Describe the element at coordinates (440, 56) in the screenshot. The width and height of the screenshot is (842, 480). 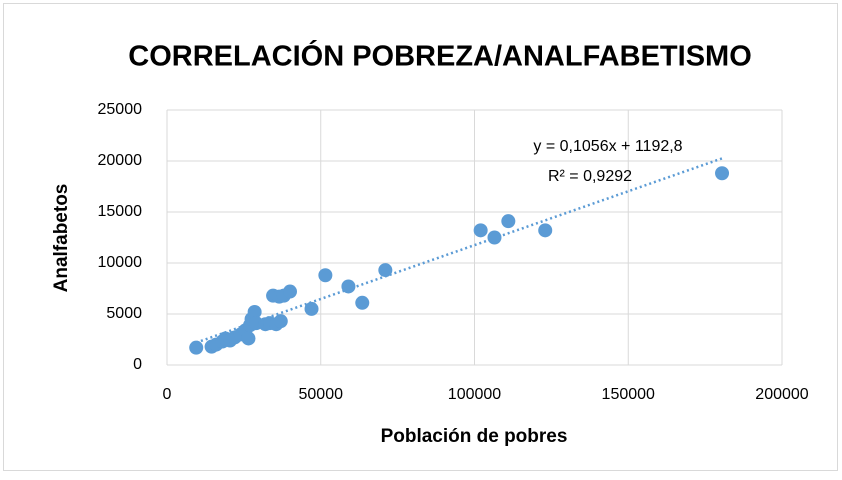
I see `chart-title: CORRELACIÓN POBREZA/ANALFABETISMO` at that location.